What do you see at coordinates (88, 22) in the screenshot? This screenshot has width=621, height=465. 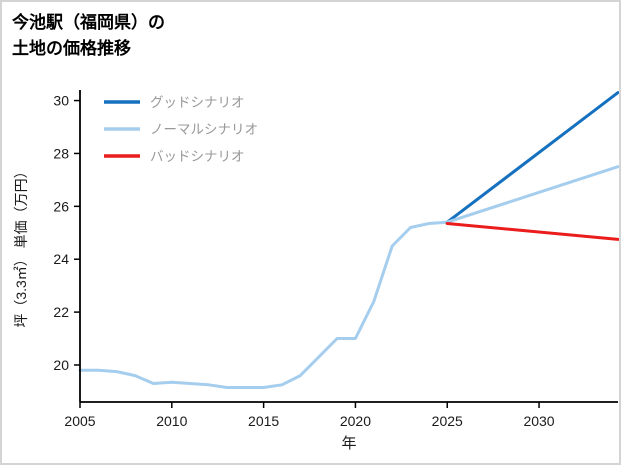 I see `chart-title-line1: 今池駅（福岡県）の` at bounding box center [88, 22].